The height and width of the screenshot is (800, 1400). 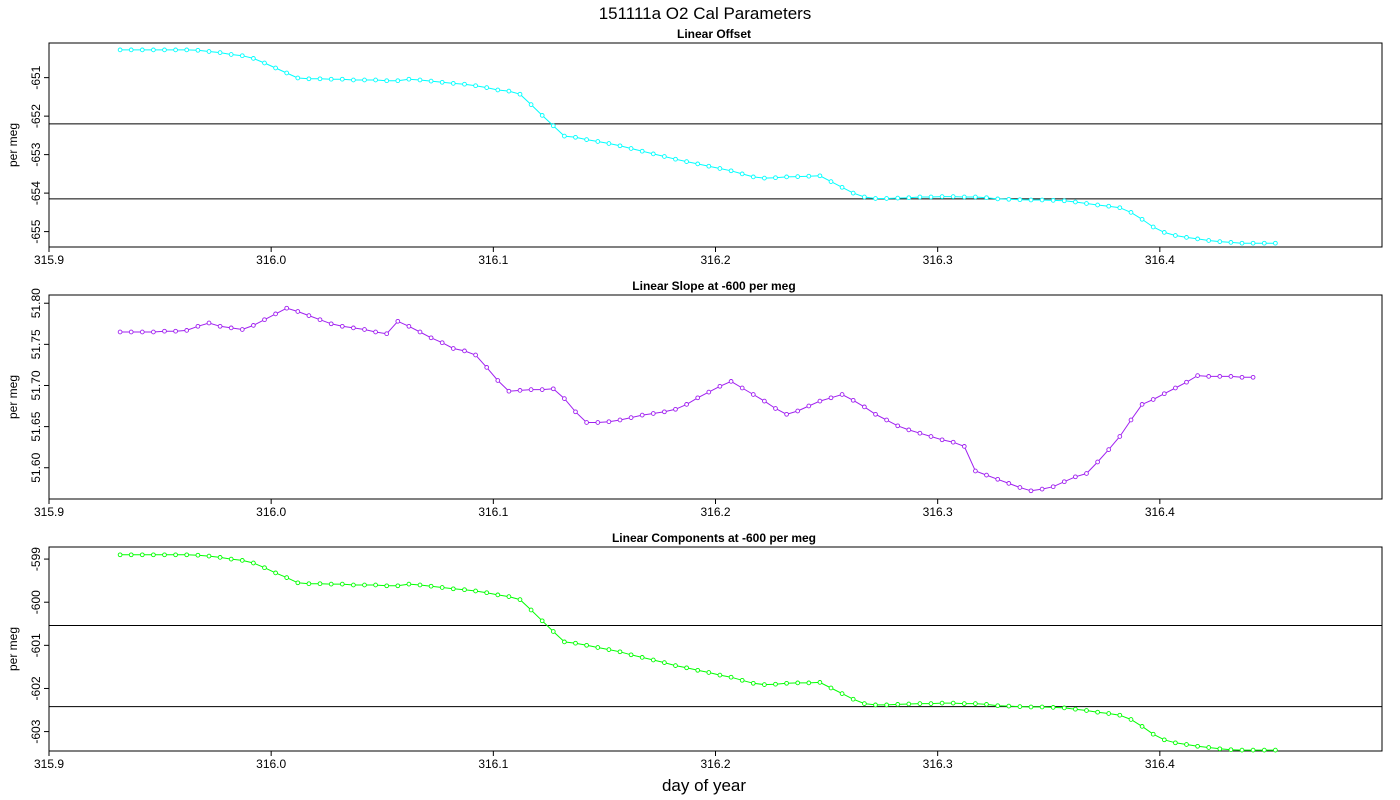 What do you see at coordinates (36, 303) in the screenshot?
I see `y-tick-label: 51.80` at bounding box center [36, 303].